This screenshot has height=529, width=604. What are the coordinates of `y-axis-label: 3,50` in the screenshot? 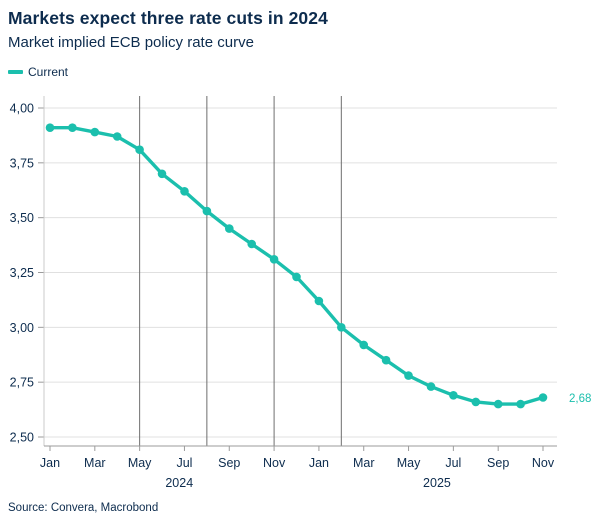 It's located at (22, 218).